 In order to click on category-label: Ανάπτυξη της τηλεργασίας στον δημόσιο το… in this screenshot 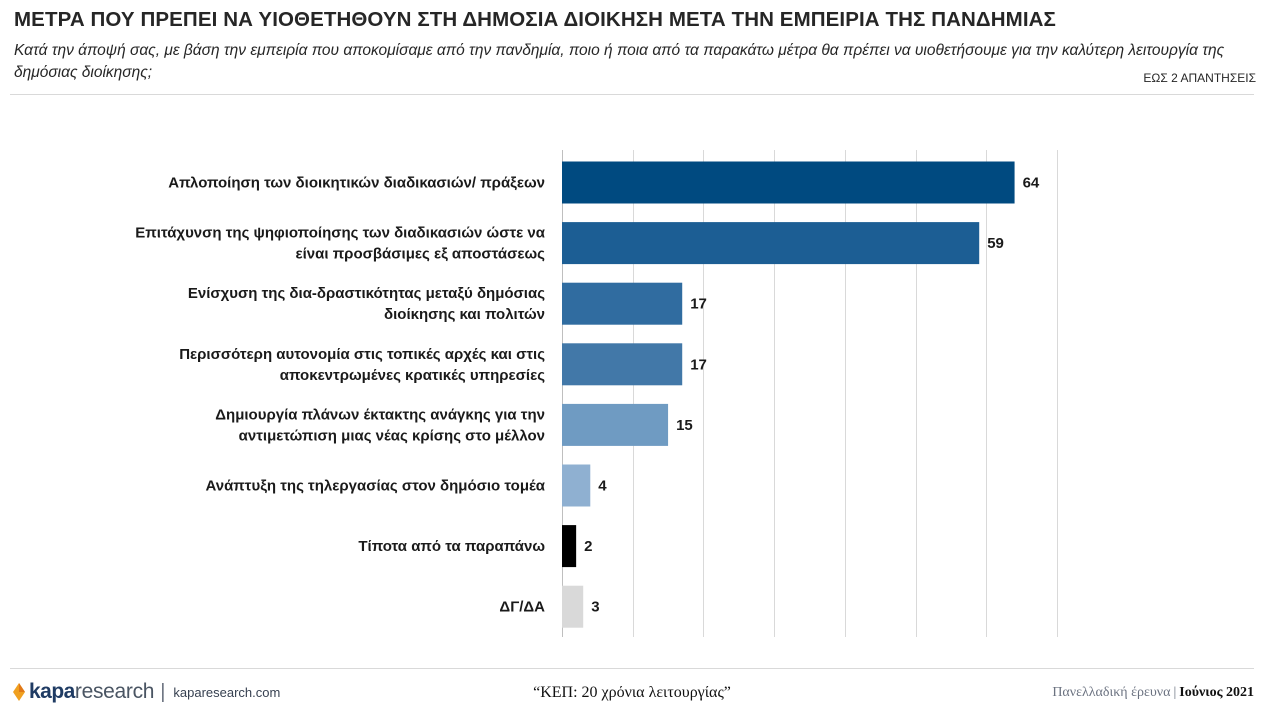, I will do `click(375, 486)`.